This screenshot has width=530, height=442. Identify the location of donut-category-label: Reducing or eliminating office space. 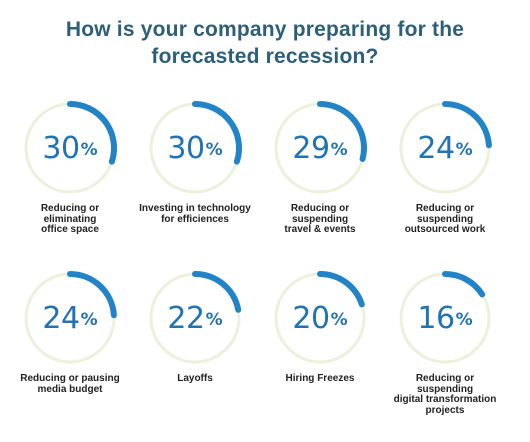
(70, 219).